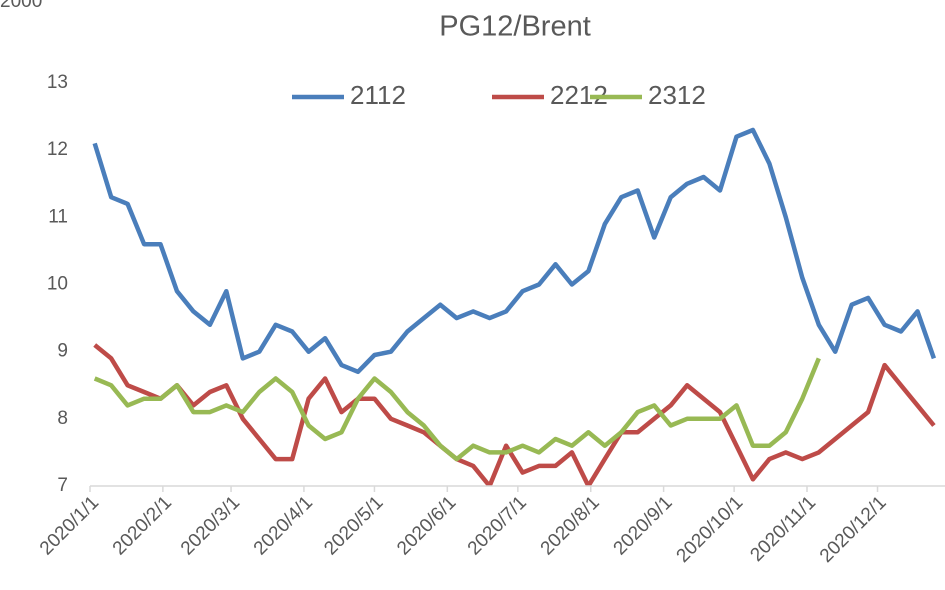 The width and height of the screenshot is (945, 590). Describe the element at coordinates (58, 216) in the screenshot. I see `y-tick-label: 11` at that location.